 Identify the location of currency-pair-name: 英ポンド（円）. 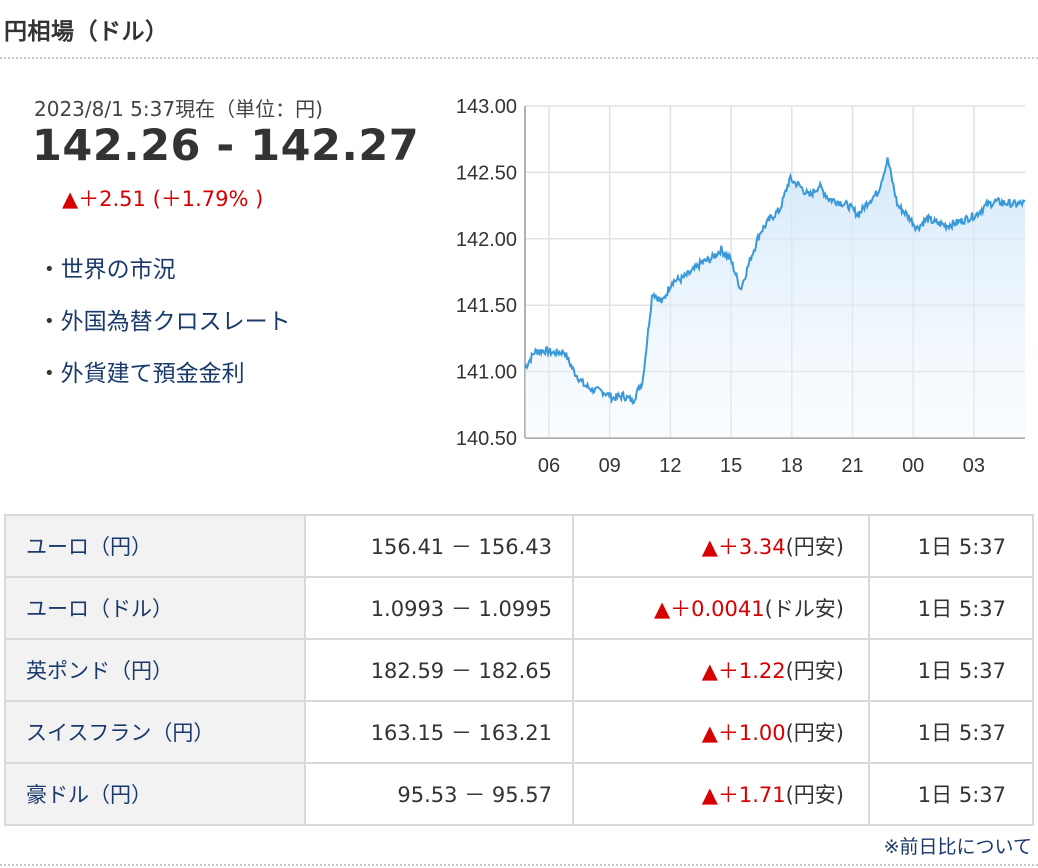
(155, 670).